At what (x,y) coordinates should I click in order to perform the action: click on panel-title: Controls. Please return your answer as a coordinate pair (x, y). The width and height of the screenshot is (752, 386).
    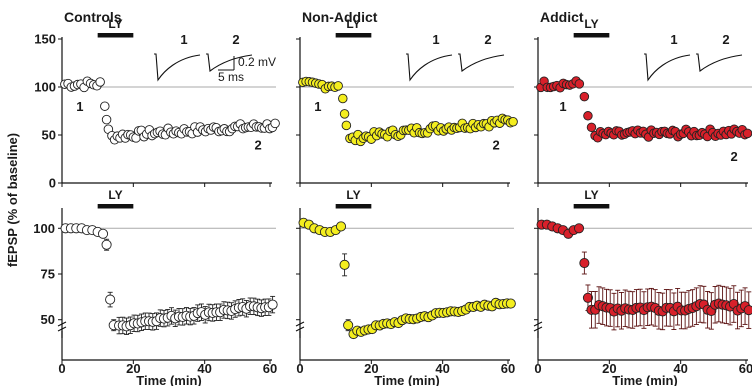
    Looking at the image, I should click on (93, 17).